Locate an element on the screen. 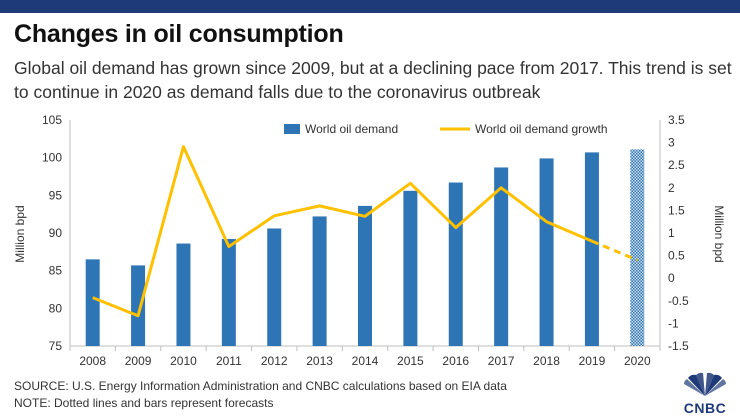 Image resolution: width=740 pixels, height=416 pixels. y-tick-label: 75 is located at coordinates (56, 346).